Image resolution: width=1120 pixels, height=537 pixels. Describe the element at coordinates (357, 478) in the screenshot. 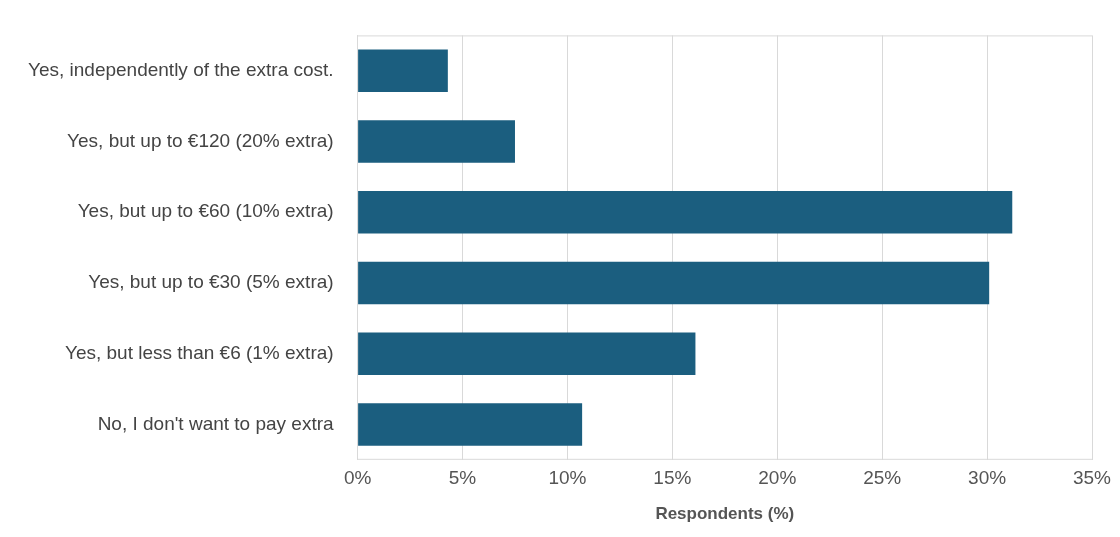

I see `x-tick-label: 0%` at that location.